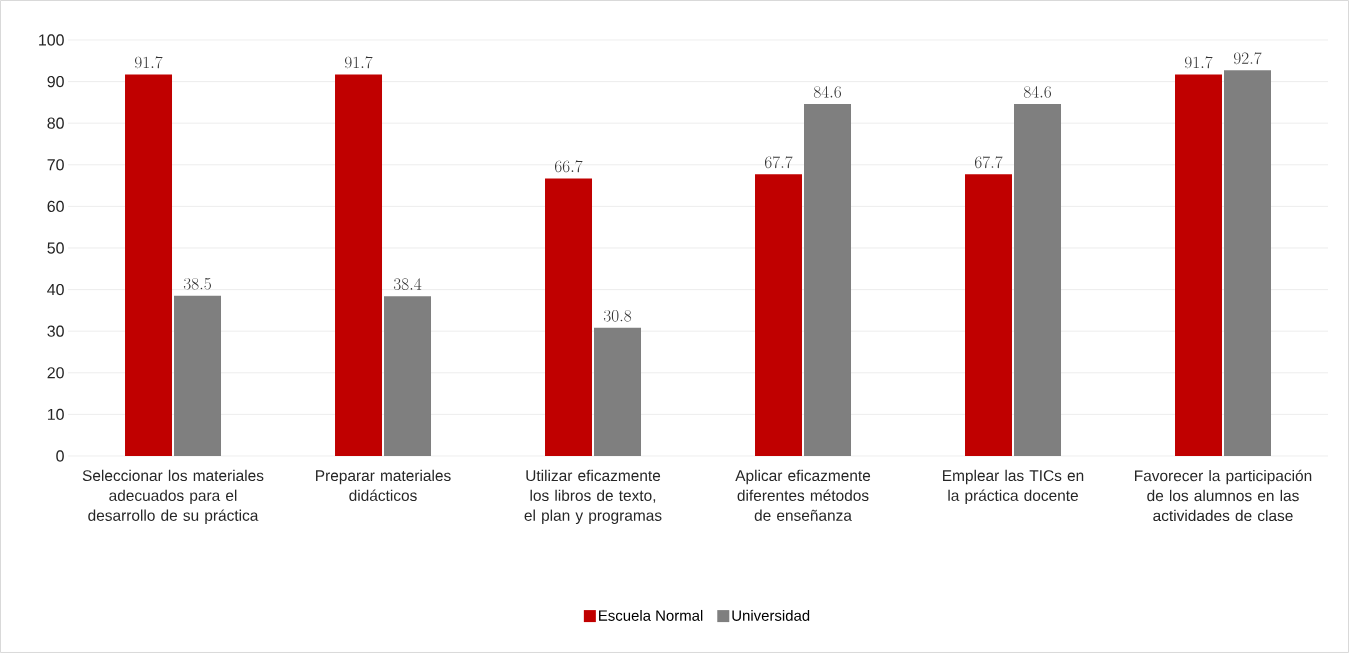 The width and height of the screenshot is (1349, 653). I want to click on x-tick-label: Aplicar eficazmente diferentes métodos de enseñanza, so click(803, 495).